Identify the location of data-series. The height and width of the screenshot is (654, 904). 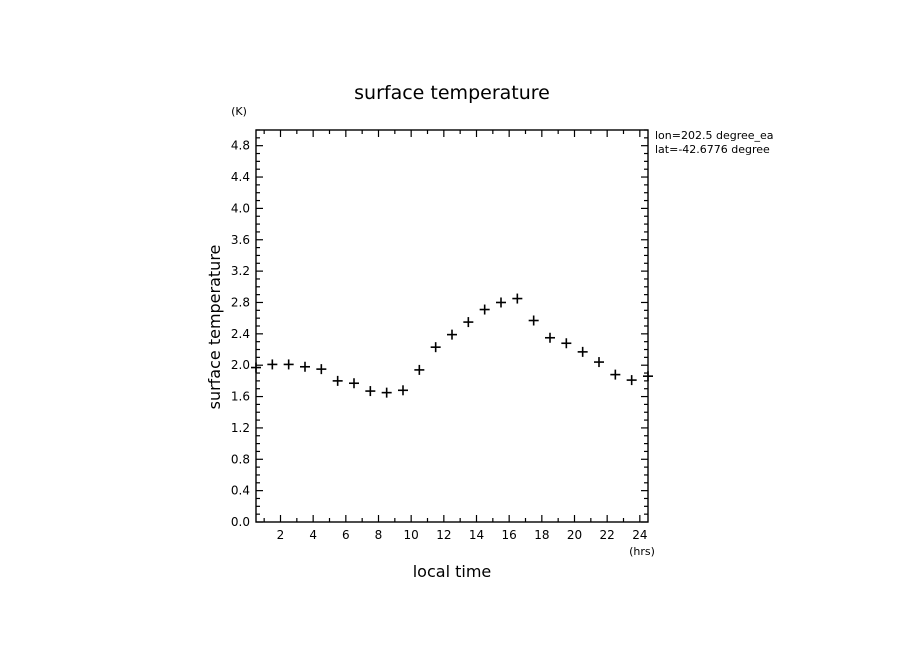
(452, 345).